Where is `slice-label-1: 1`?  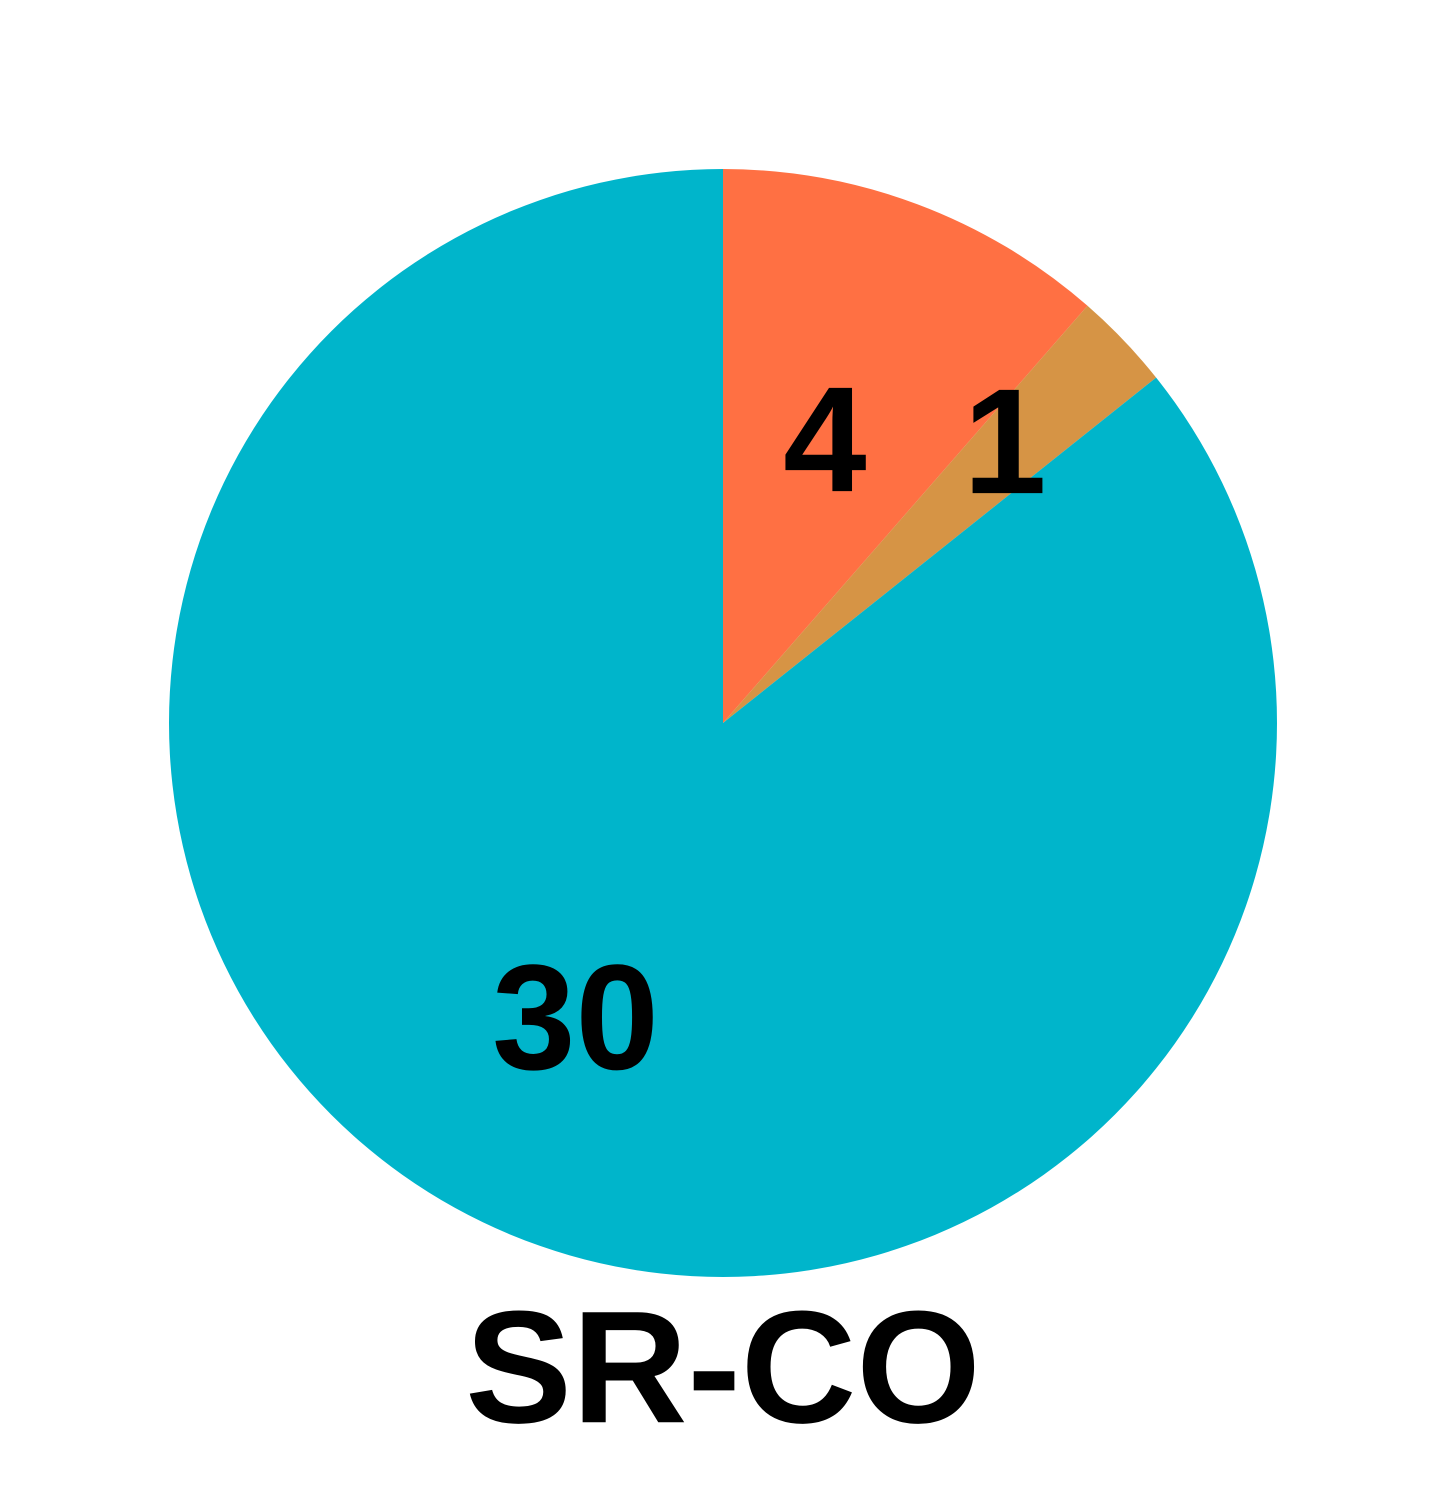 slice-label-1: 1 is located at coordinates (1004, 441).